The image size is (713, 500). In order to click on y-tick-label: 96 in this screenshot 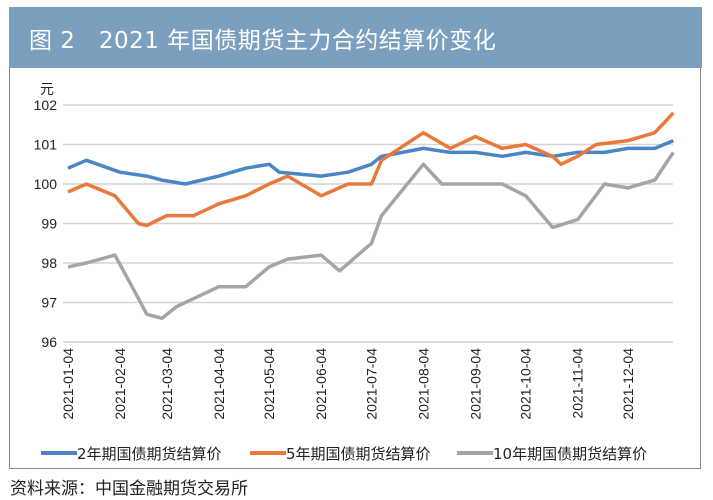, I will do `click(49, 342)`.